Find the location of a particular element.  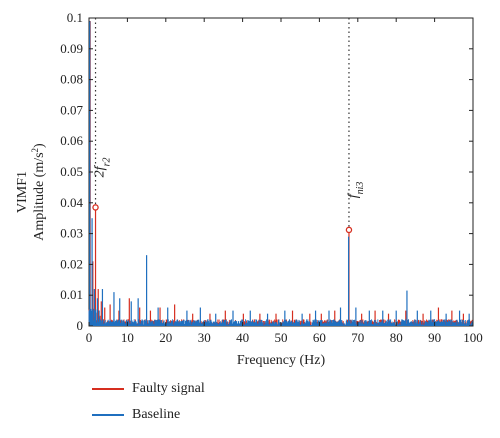

x-tick-label-0: 0 is located at coordinates (89, 337).